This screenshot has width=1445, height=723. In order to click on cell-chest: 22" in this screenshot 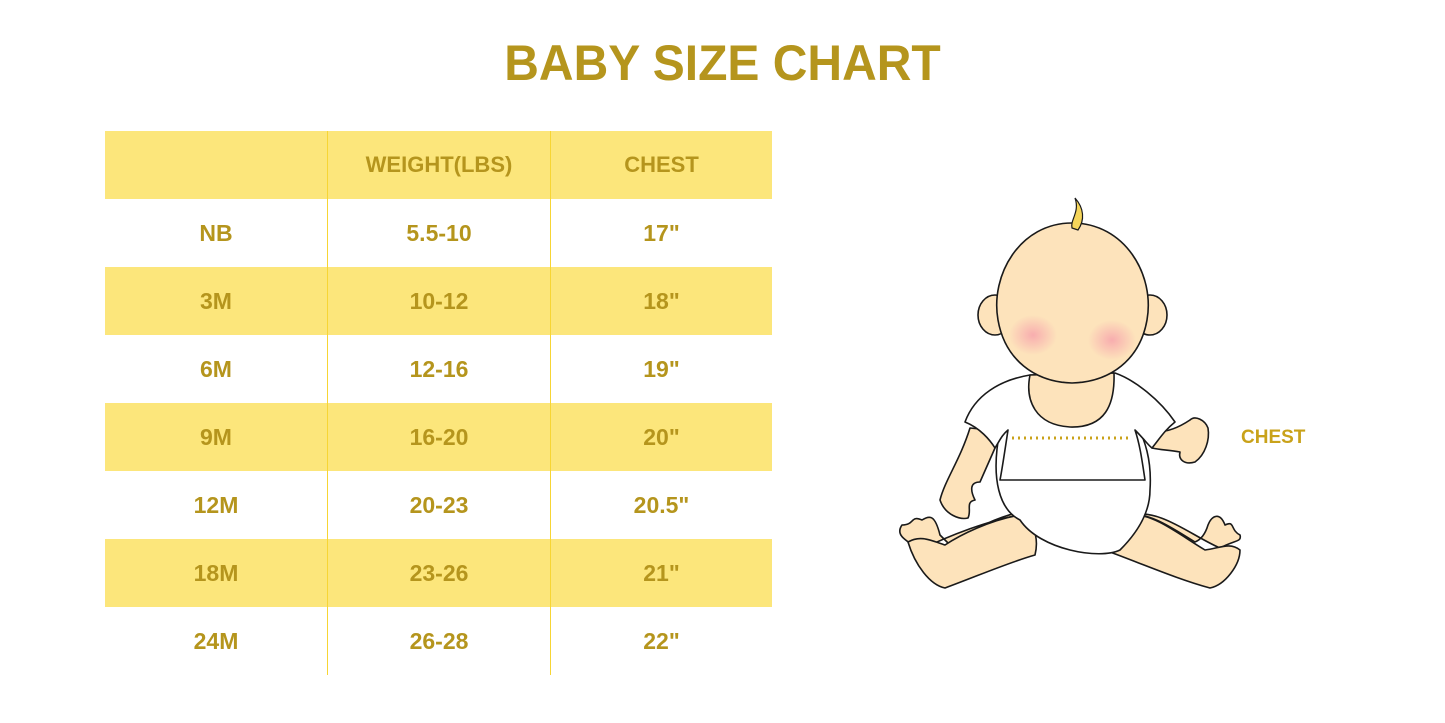, I will do `click(661, 641)`.